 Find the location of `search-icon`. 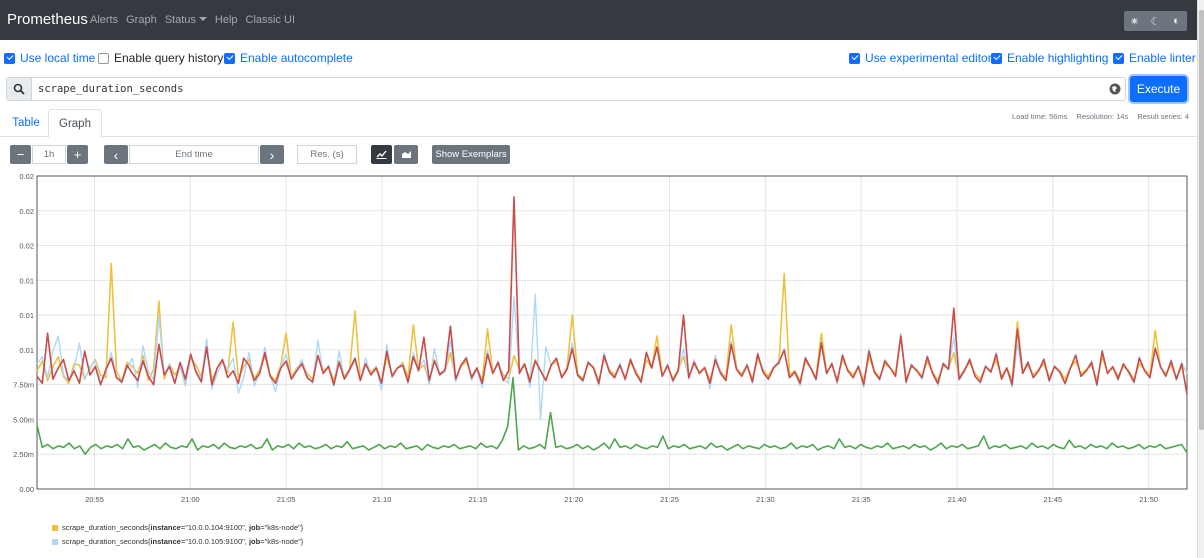

search-icon is located at coordinates (19, 89).